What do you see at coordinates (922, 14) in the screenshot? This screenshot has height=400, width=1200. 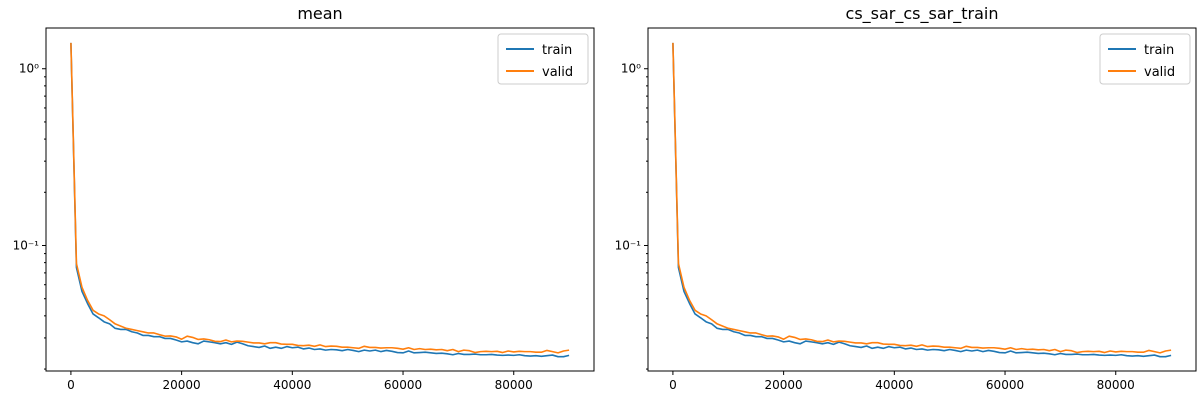 I see `chart-title: cs_sar_cs_sar_train` at bounding box center [922, 14].